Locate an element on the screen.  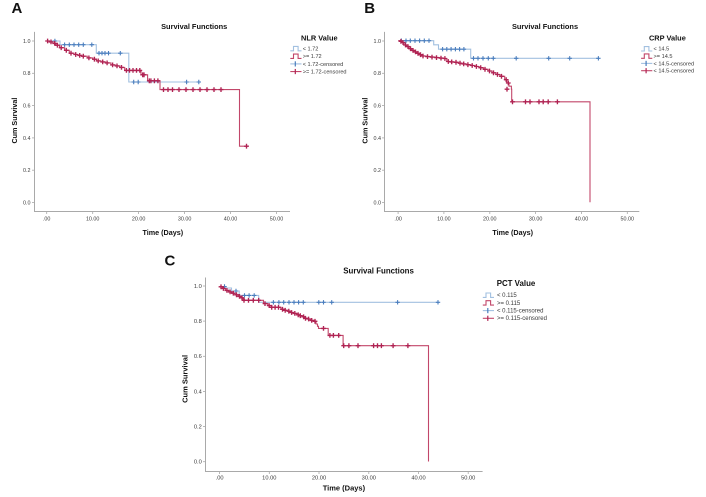
svg-text: < 1.72-censored is located at coordinates (323, 65).